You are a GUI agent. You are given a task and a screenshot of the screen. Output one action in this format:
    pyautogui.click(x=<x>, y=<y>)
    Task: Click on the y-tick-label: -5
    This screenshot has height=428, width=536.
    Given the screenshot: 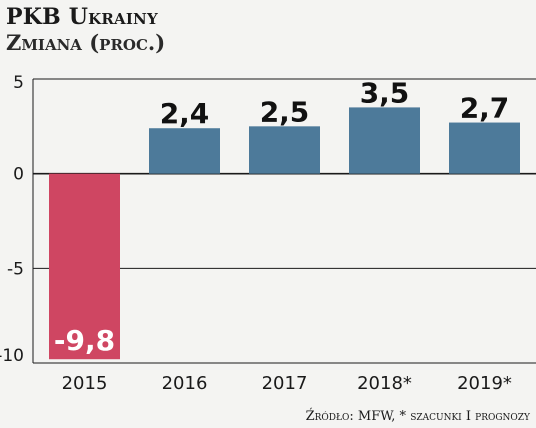 What is the action you would take?
    pyautogui.click(x=15, y=269)
    